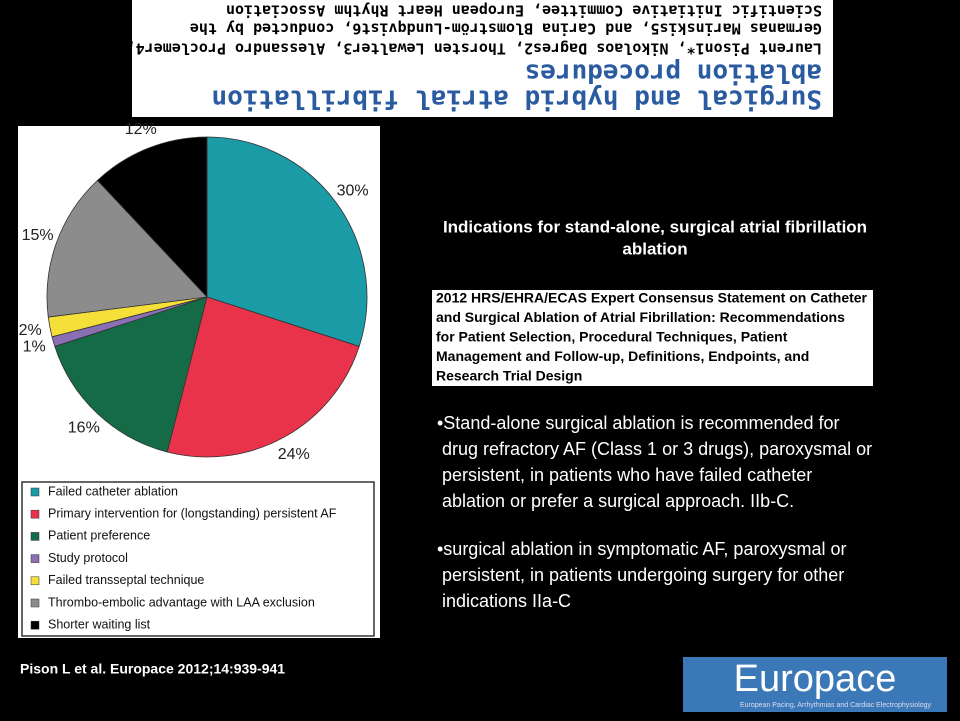 This screenshot has height=721, width=960. I want to click on paper-header-box, so click(482, 58).